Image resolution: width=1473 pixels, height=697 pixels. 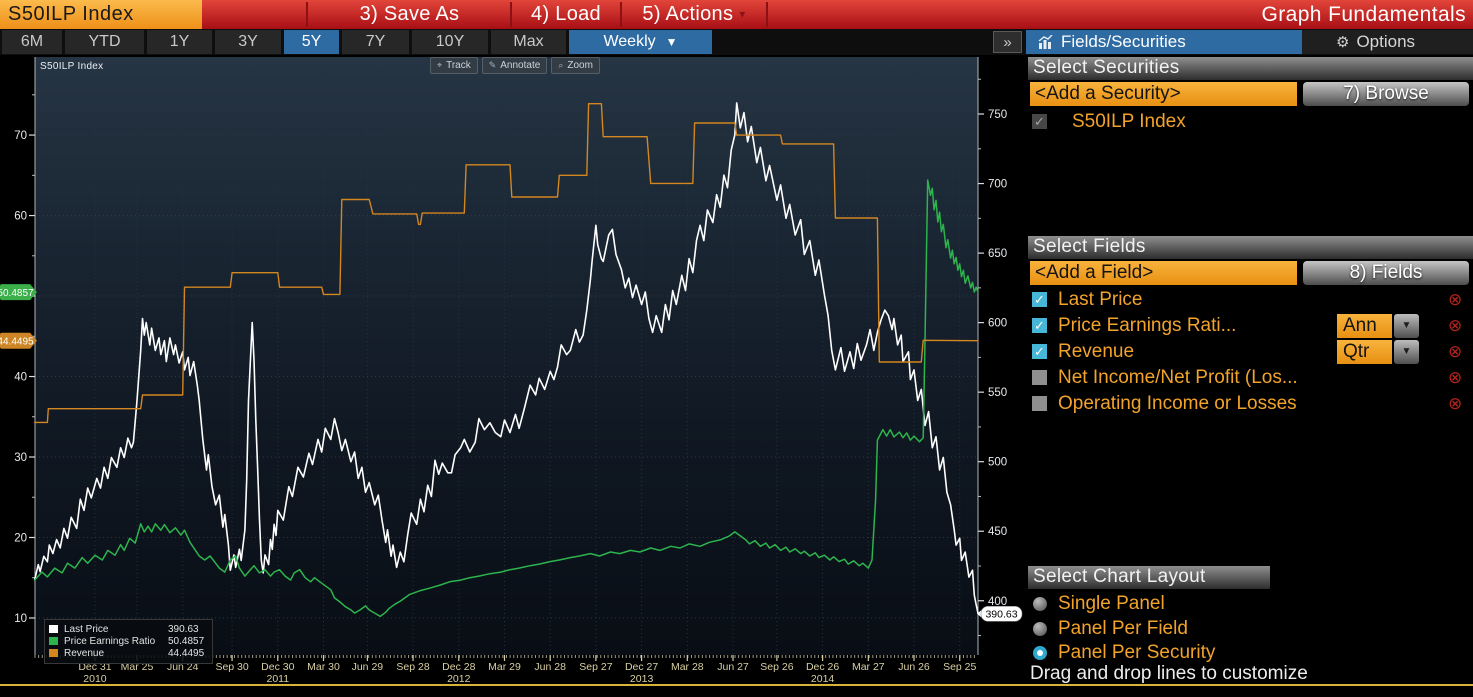 What do you see at coordinates (528, 42) in the screenshot?
I see `tab-max: Max` at bounding box center [528, 42].